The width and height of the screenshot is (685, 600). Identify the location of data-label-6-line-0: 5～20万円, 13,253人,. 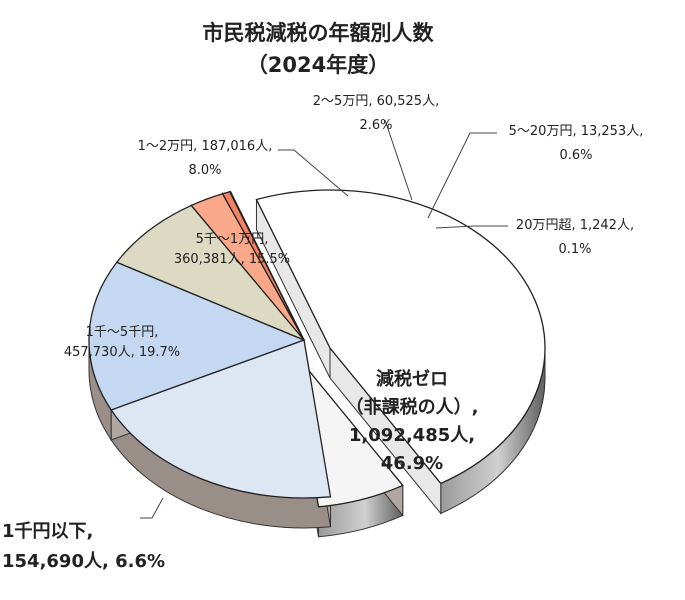
(576, 131).